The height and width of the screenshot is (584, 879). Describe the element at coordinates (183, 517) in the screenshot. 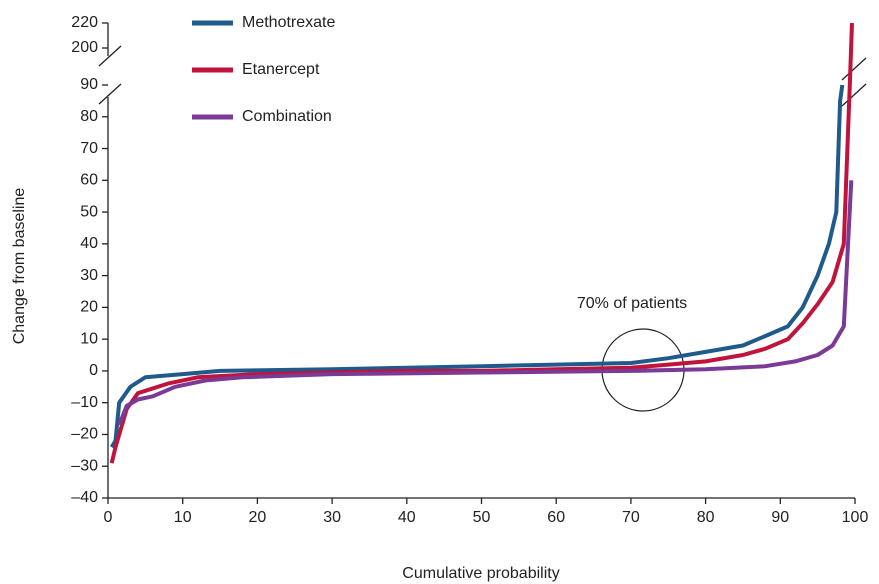

I see `x-tick-label: 10` at that location.